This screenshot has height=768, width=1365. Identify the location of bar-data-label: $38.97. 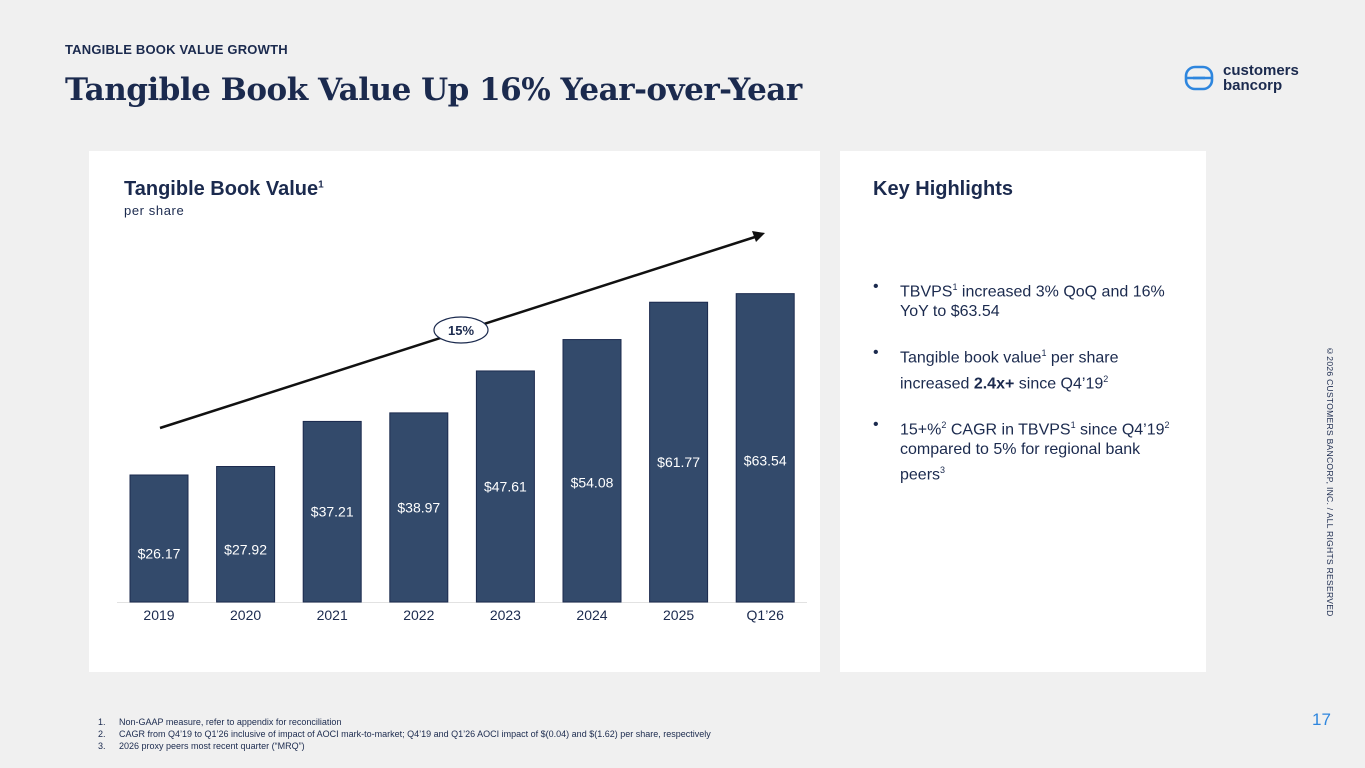
(418, 507).